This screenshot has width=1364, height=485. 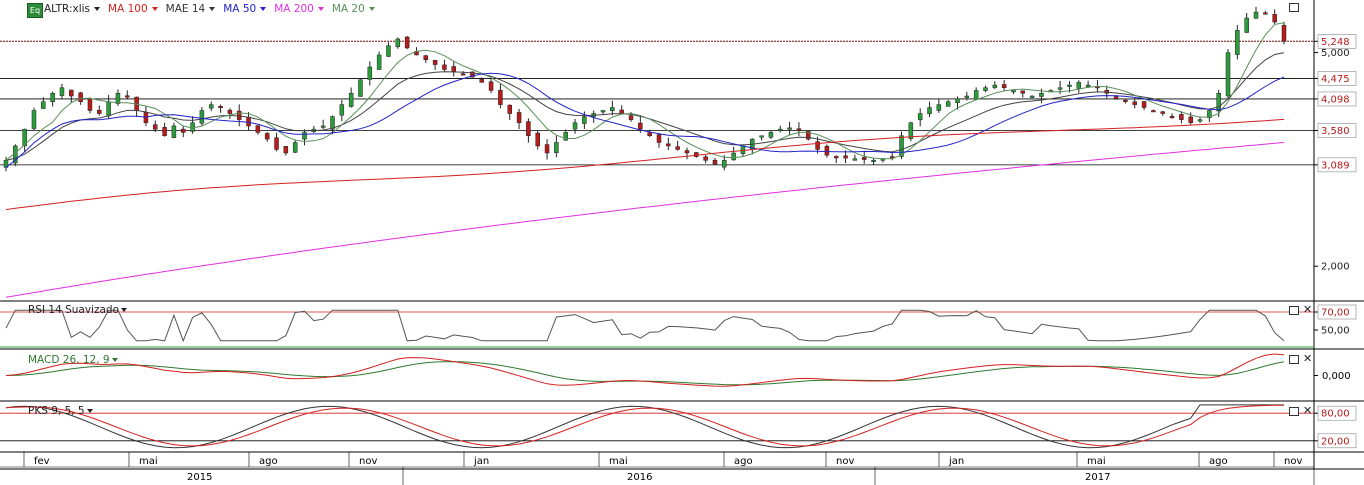 I want to click on ma20-indicator: MA 20, so click(x=353, y=9).